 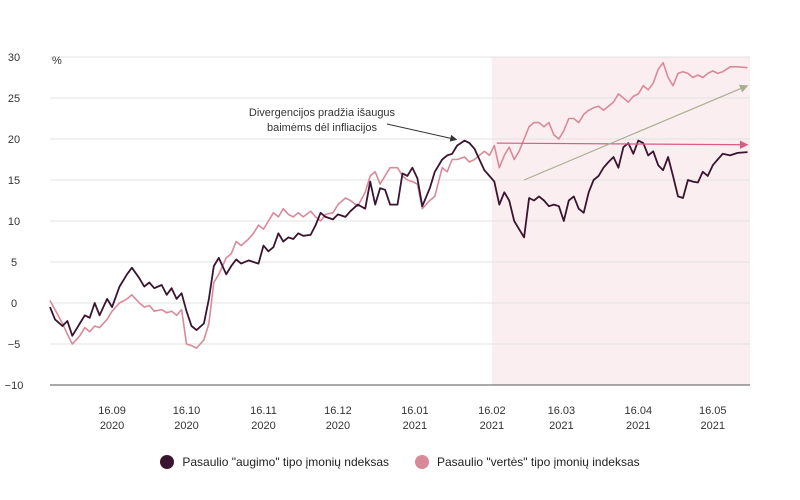 I want to click on y-tick-label: −5, so click(x=14, y=345).